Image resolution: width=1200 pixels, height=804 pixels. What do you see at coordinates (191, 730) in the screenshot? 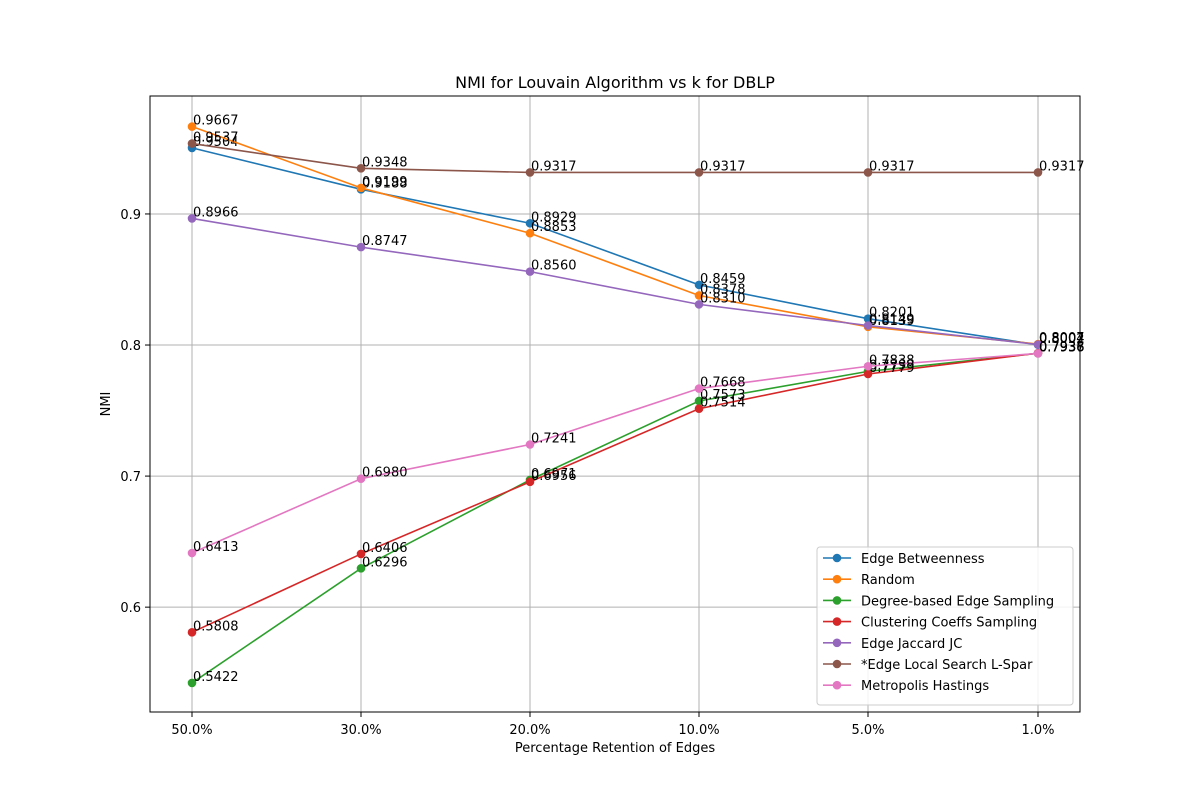
I see `x-tick-label: 50.0%` at bounding box center [191, 730].